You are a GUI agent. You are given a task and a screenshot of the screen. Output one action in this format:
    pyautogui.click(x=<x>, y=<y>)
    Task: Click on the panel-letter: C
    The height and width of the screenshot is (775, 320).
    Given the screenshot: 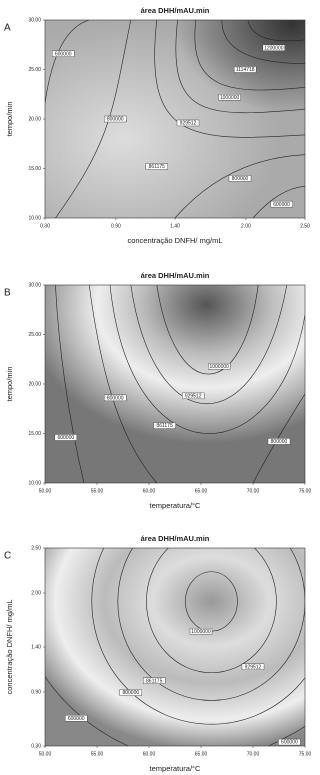 What is the action you would take?
    pyautogui.click(x=7, y=556)
    